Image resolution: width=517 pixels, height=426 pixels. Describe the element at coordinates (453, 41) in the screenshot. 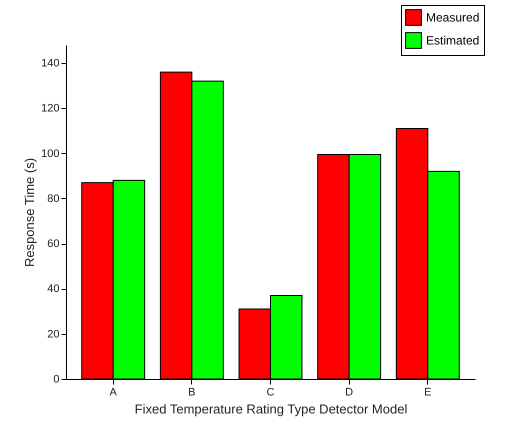

I see `legend-label: Estimated` at that location.